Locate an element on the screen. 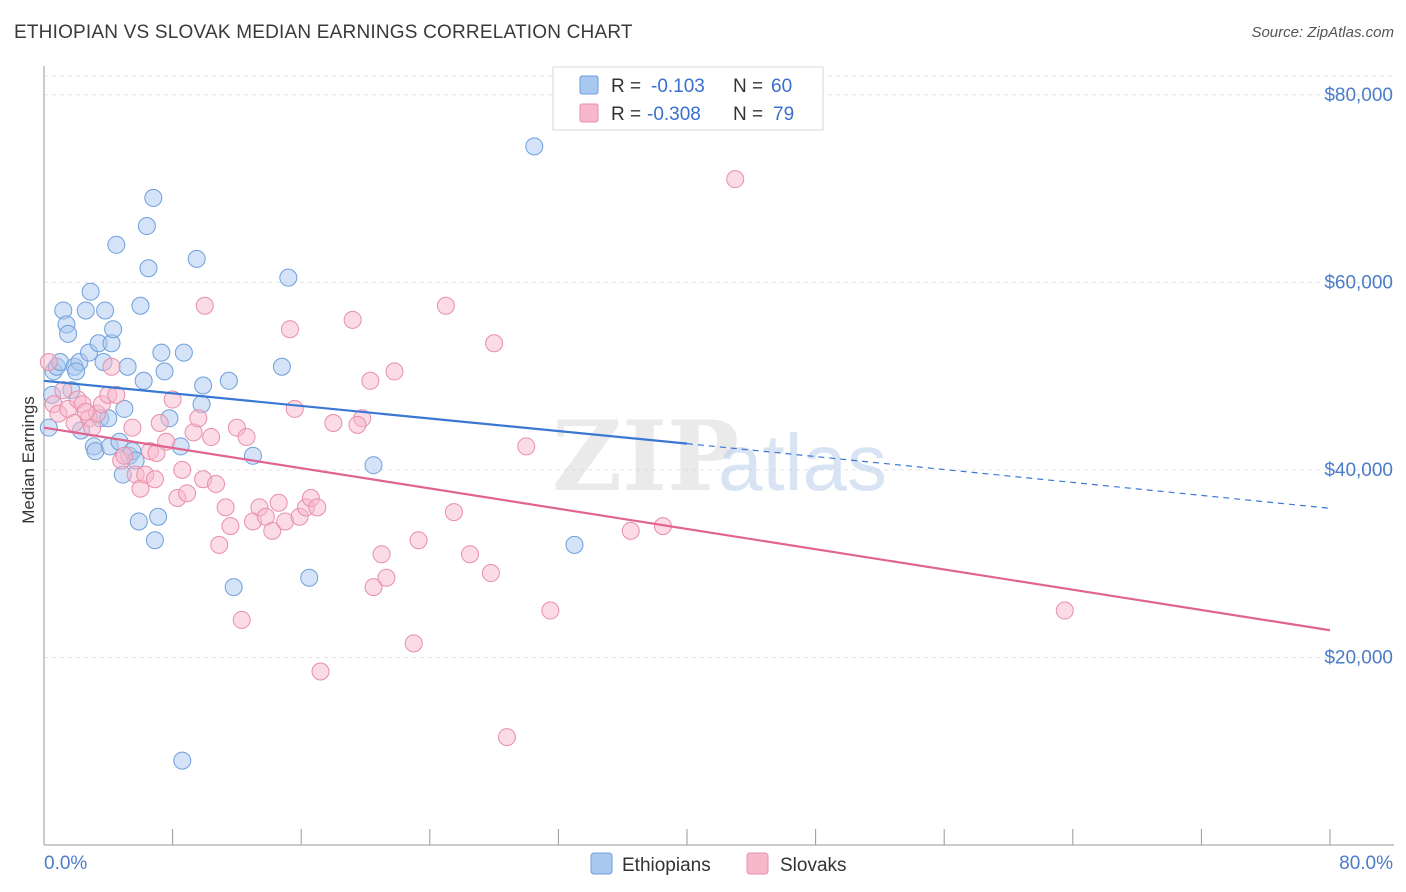 Image resolution: width=1406 pixels, height=892 pixels. watermark-atlas: atlas is located at coordinates (802, 462).